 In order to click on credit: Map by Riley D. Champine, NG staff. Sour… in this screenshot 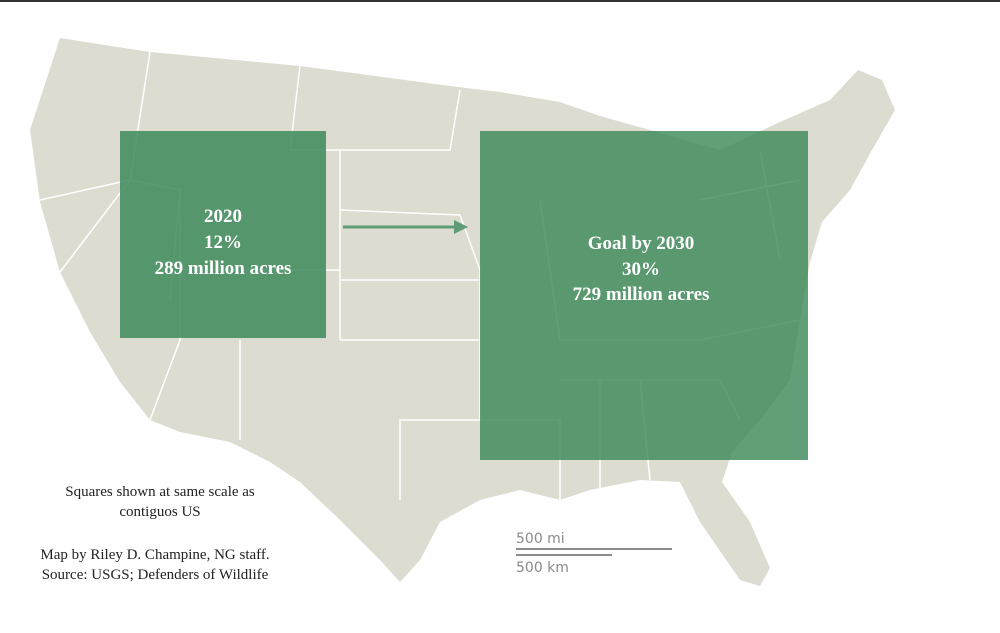, I will do `click(155, 565)`.